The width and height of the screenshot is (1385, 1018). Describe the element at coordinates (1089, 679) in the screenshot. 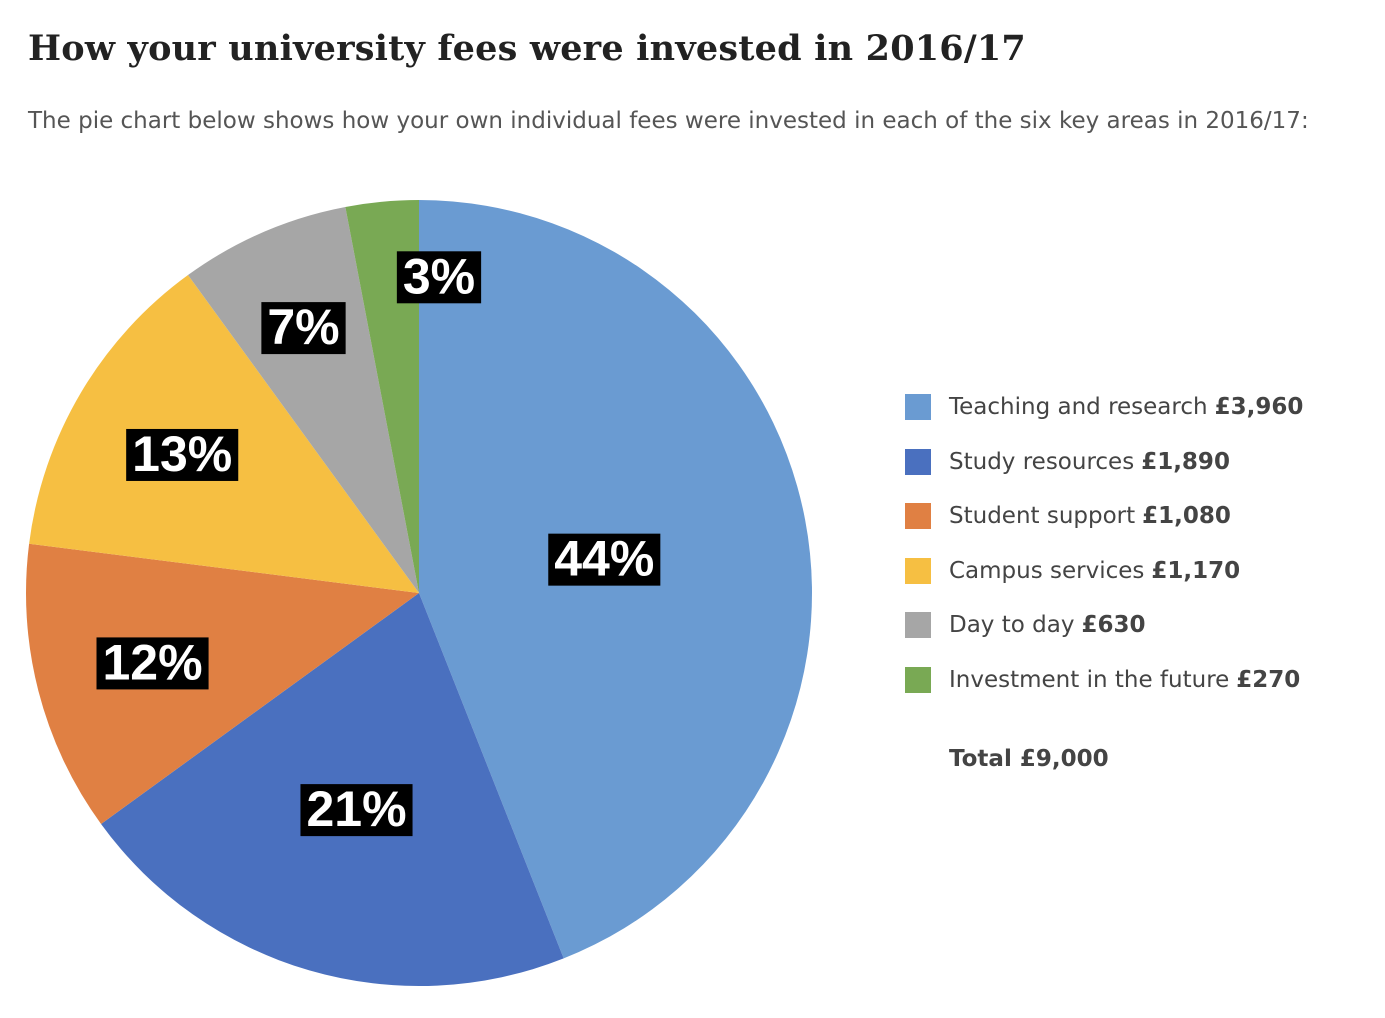

I see `legend-label: Investment in the future` at that location.